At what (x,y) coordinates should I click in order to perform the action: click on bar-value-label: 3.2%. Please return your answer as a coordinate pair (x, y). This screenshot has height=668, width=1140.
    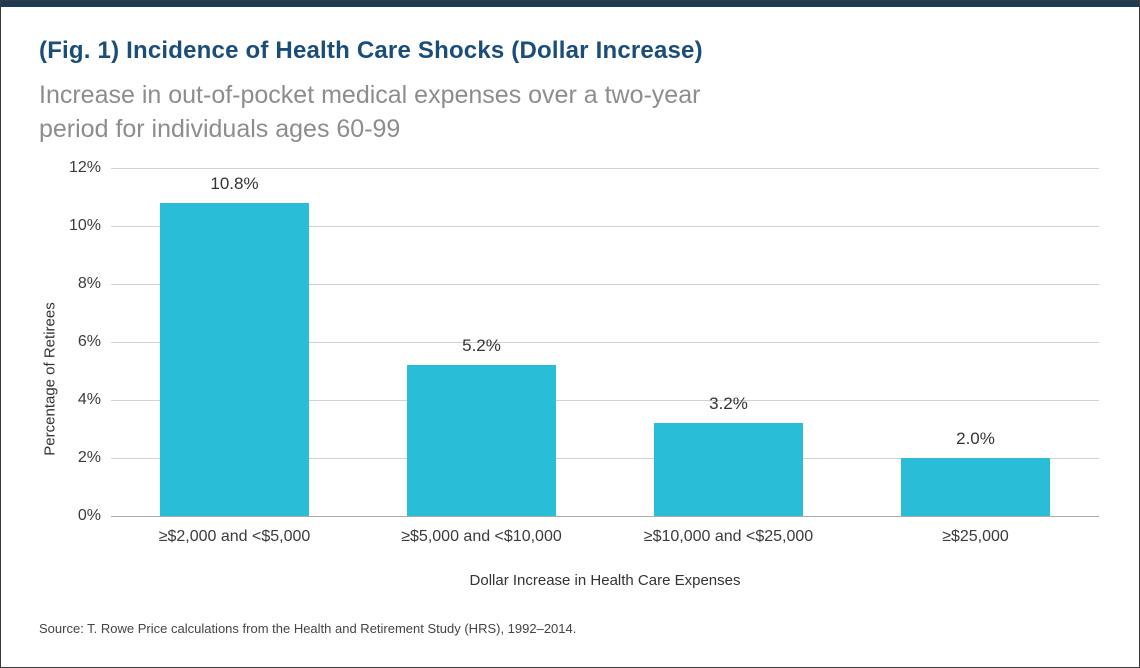
    Looking at the image, I should click on (728, 404).